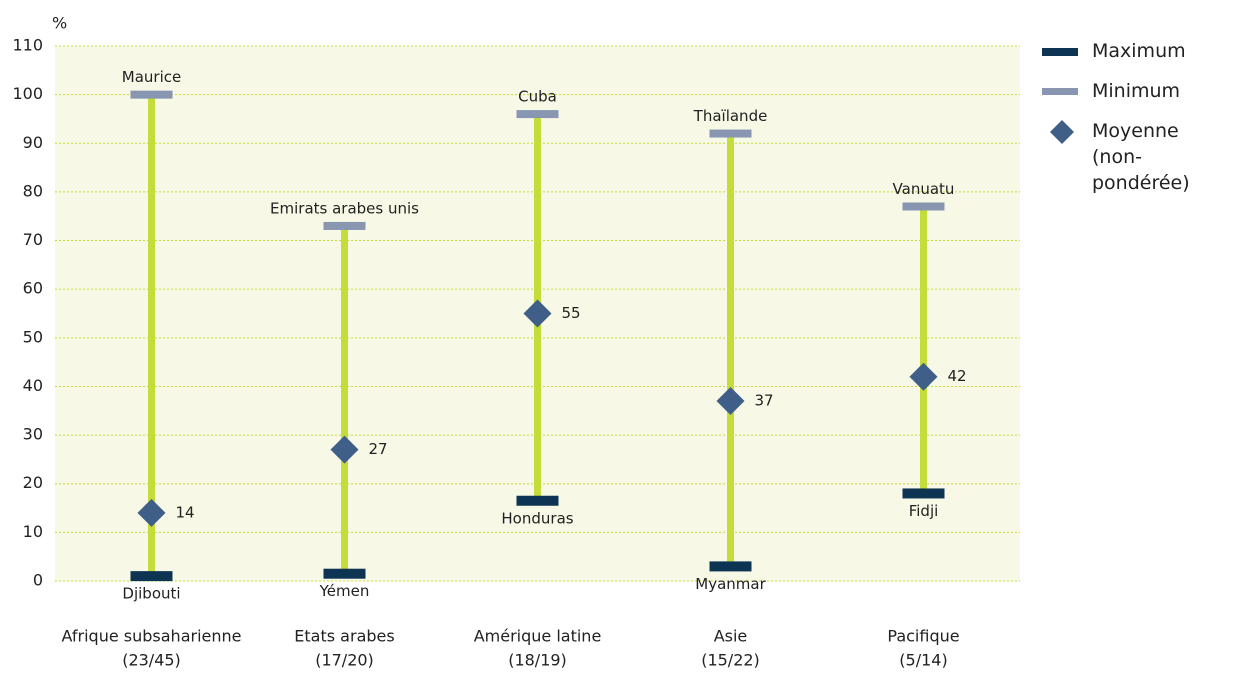 This screenshot has height=674, width=1235. I want to click on max-label: Yémen, so click(344, 591).